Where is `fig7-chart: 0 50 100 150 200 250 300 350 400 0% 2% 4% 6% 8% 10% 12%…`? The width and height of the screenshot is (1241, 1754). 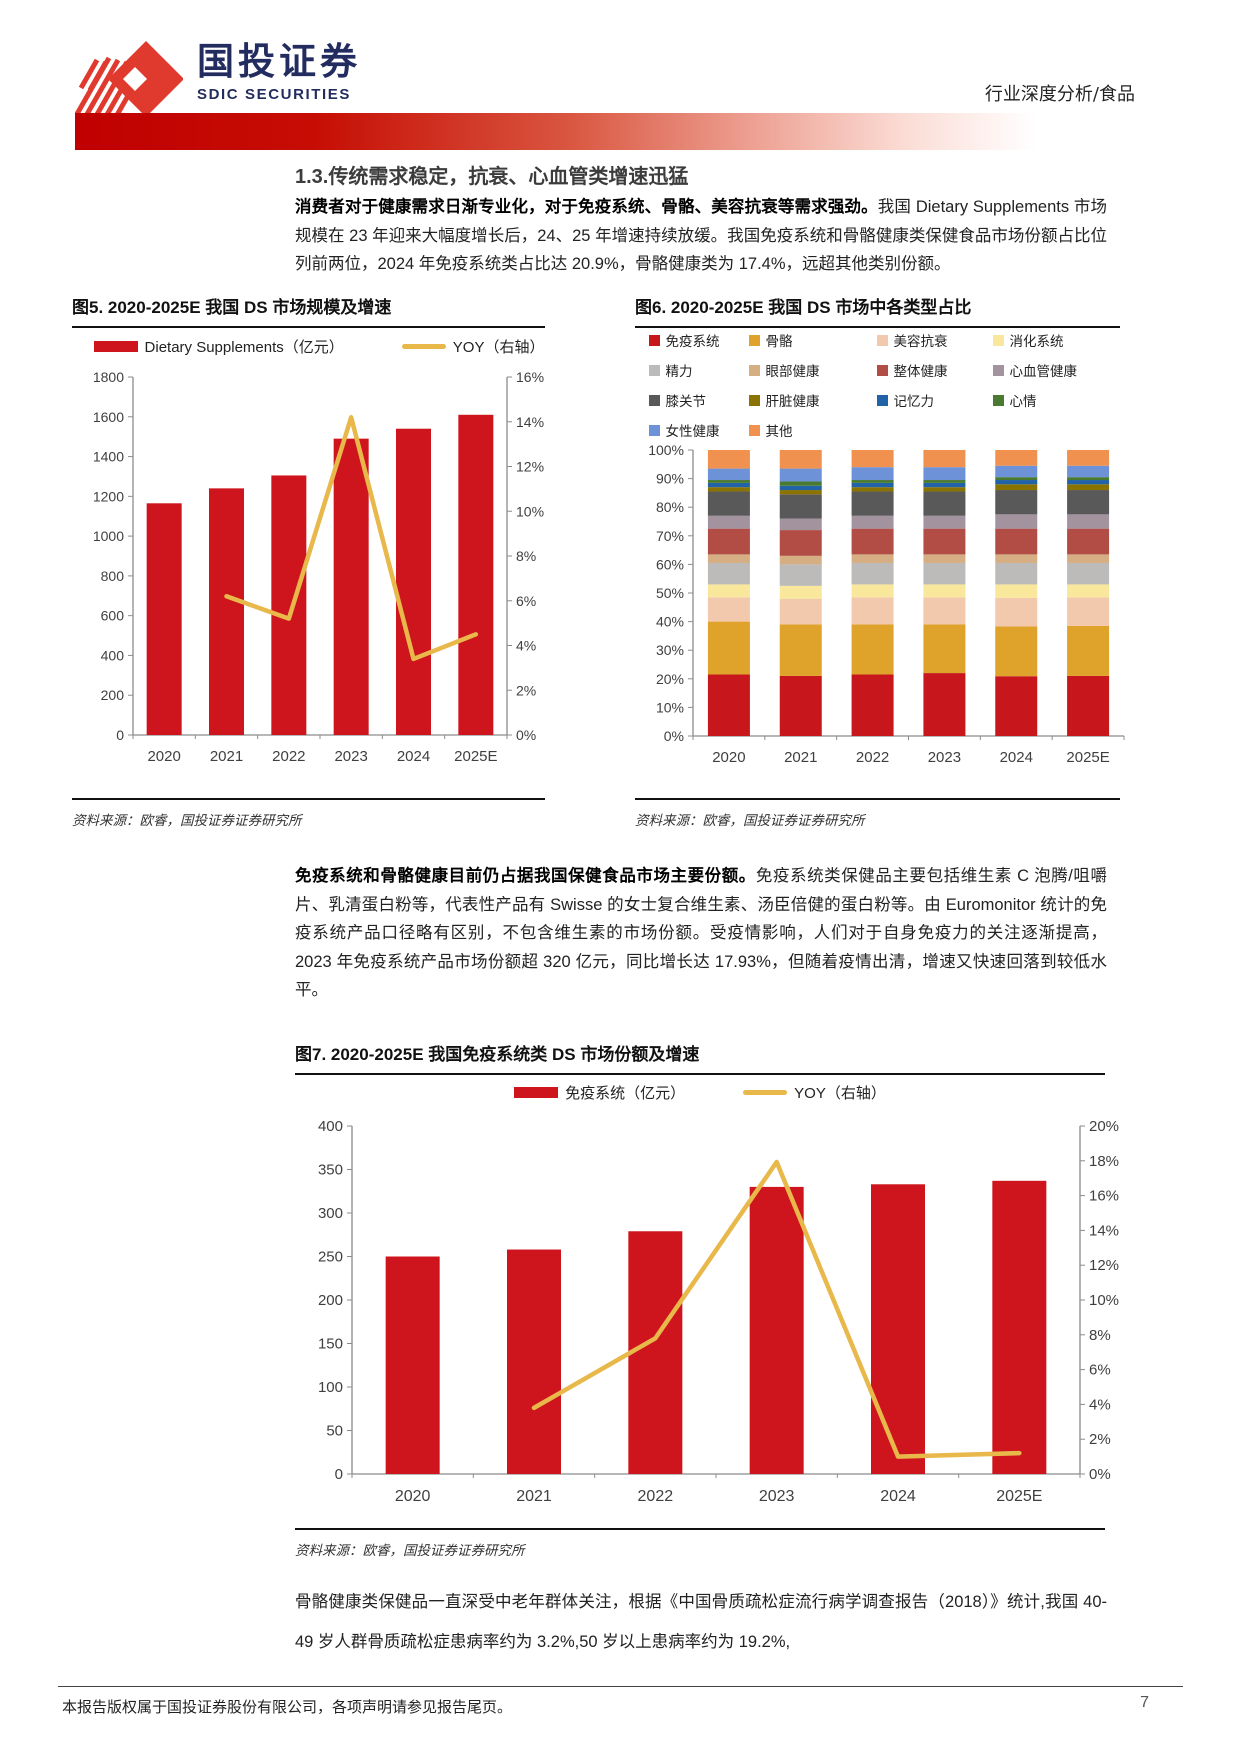
fig7-chart: 0 50 100 150 200 250 300 350 400 0% 2% 4% 6% 8% 10% 12%… is located at coordinates (718, 1311).